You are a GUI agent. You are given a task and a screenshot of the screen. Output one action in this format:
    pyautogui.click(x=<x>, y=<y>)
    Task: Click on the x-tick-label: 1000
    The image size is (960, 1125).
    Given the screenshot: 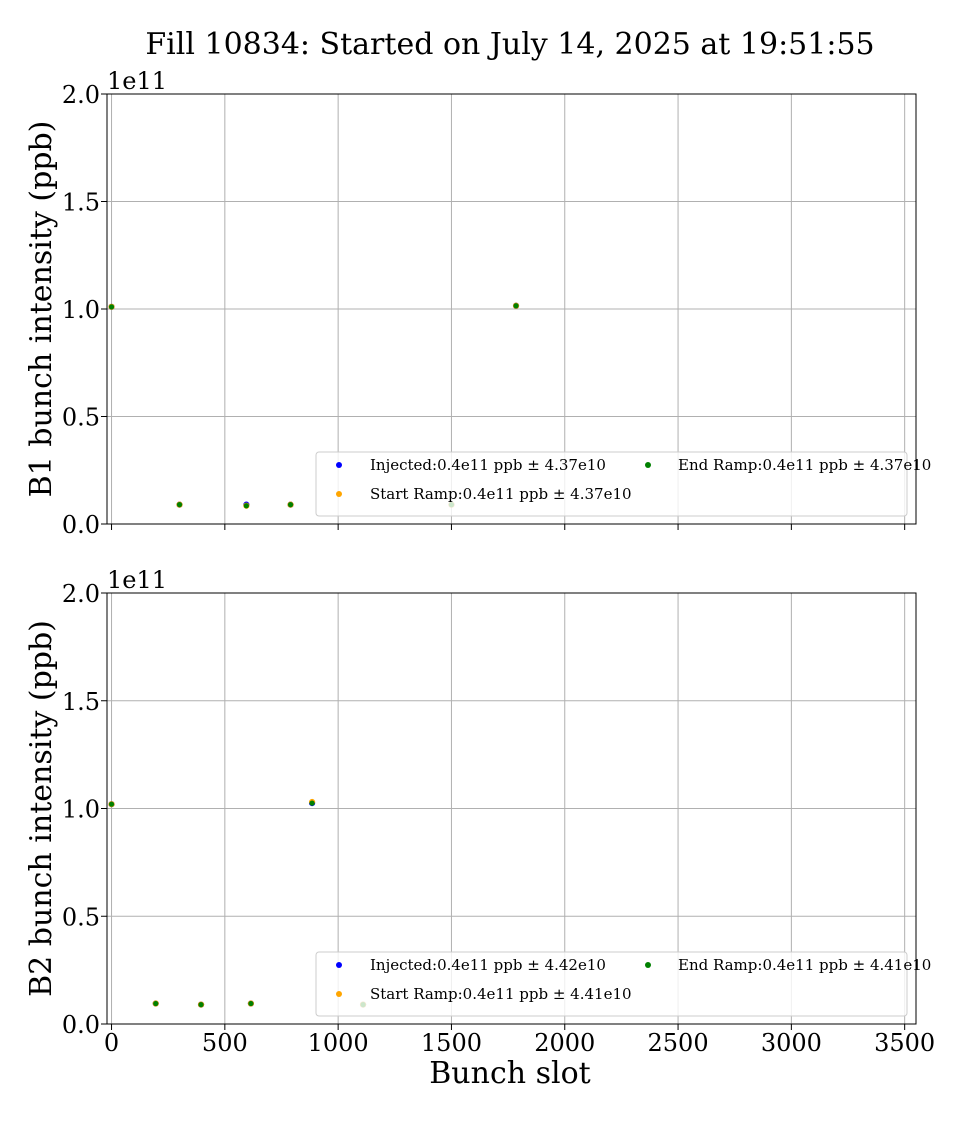 What is the action you would take?
    pyautogui.click(x=338, y=1043)
    